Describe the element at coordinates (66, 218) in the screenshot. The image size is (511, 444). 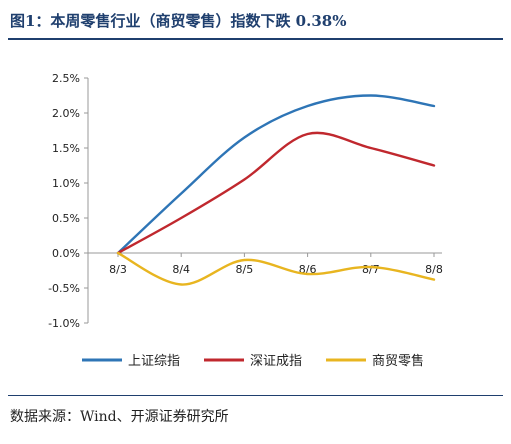
I see `y-tick-label: 0.5%` at that location.